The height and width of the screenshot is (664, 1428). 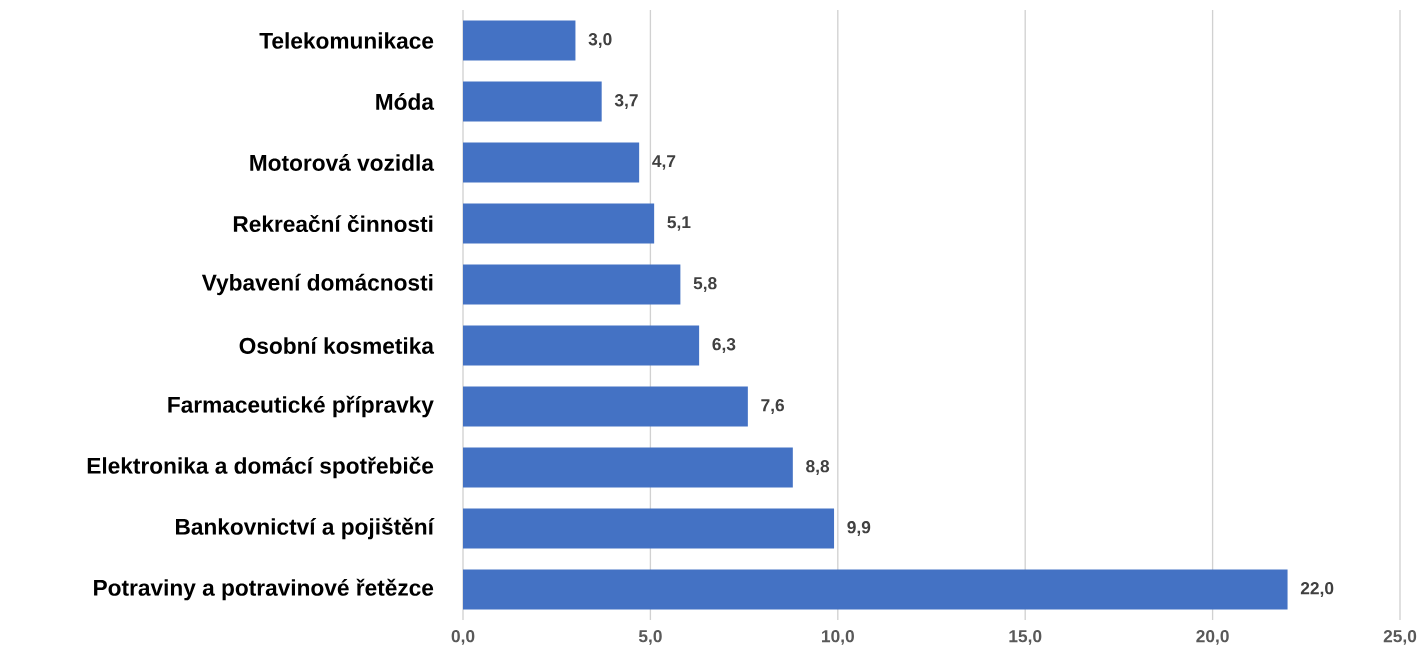 I want to click on y-tick-label: Motorová vozidla, so click(x=342, y=162).